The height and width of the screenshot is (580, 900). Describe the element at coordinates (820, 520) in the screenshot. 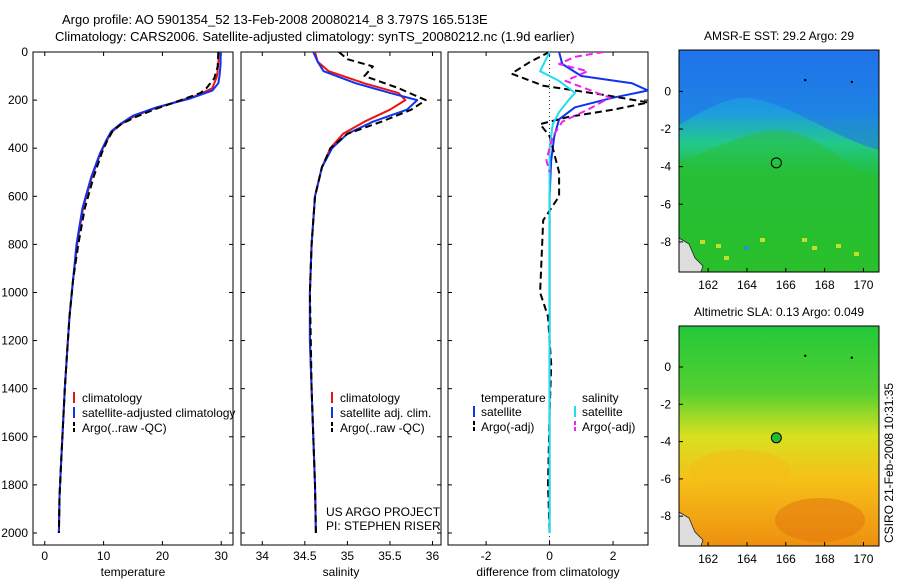

I see `map-high-region` at that location.